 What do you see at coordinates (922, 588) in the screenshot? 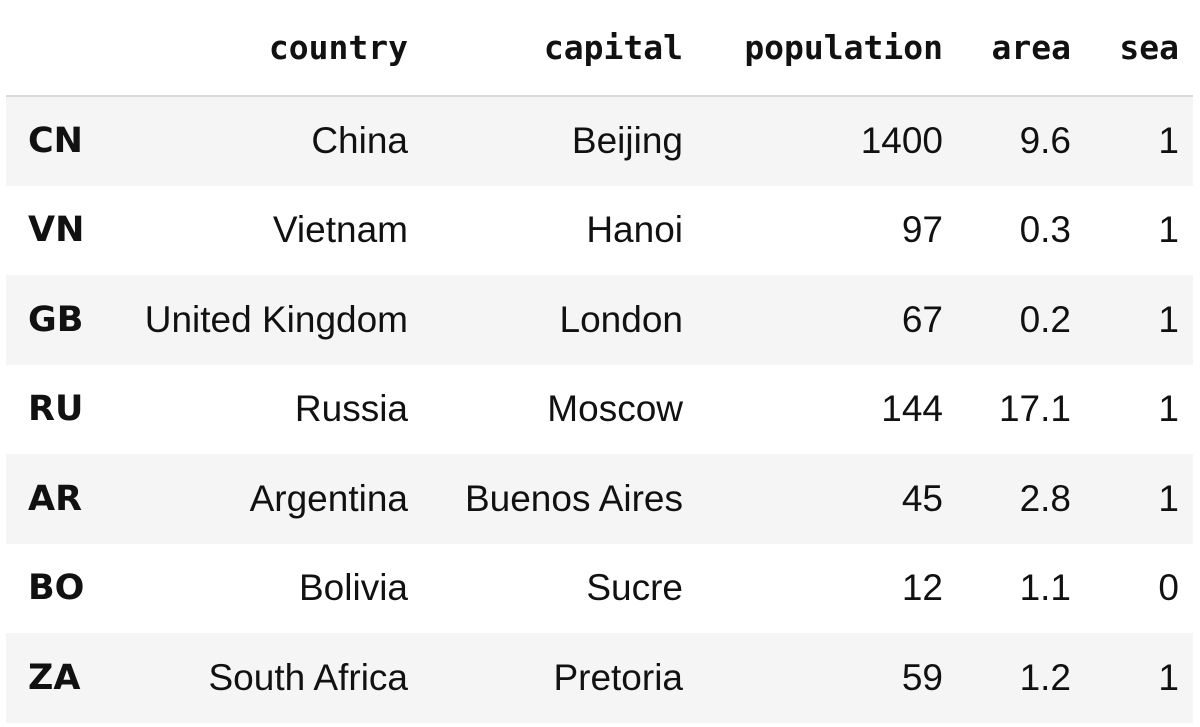
I see `cell-population: 12` at bounding box center [922, 588].